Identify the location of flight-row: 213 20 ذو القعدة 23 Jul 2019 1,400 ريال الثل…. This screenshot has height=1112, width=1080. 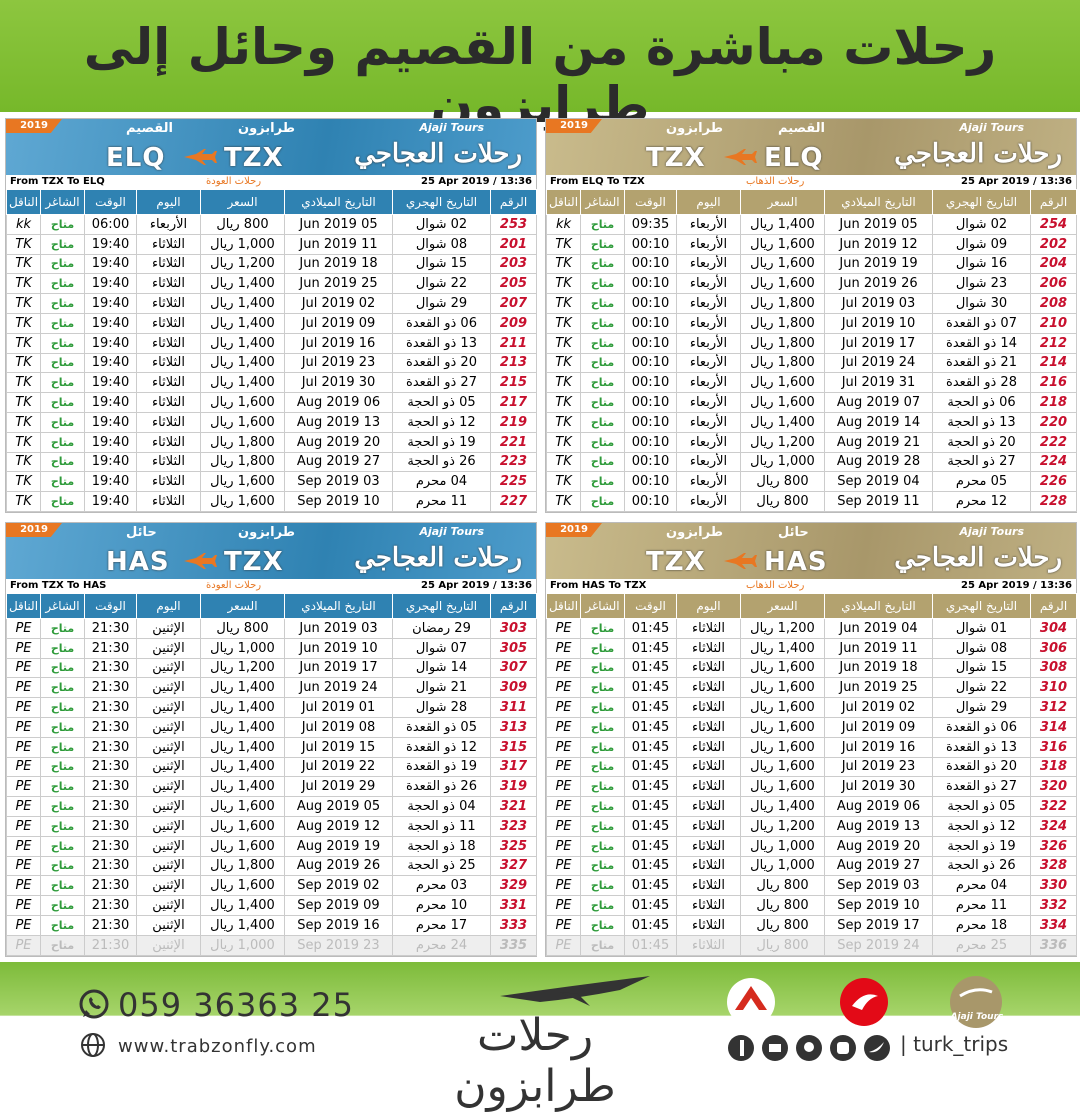
(271, 363).